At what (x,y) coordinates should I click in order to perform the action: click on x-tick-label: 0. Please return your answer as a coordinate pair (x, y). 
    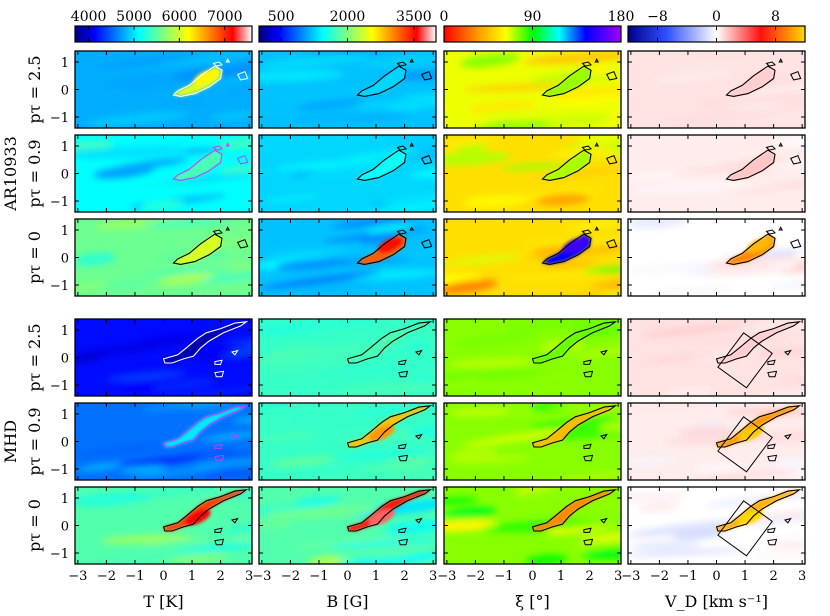
    Looking at the image, I should click on (716, 576).